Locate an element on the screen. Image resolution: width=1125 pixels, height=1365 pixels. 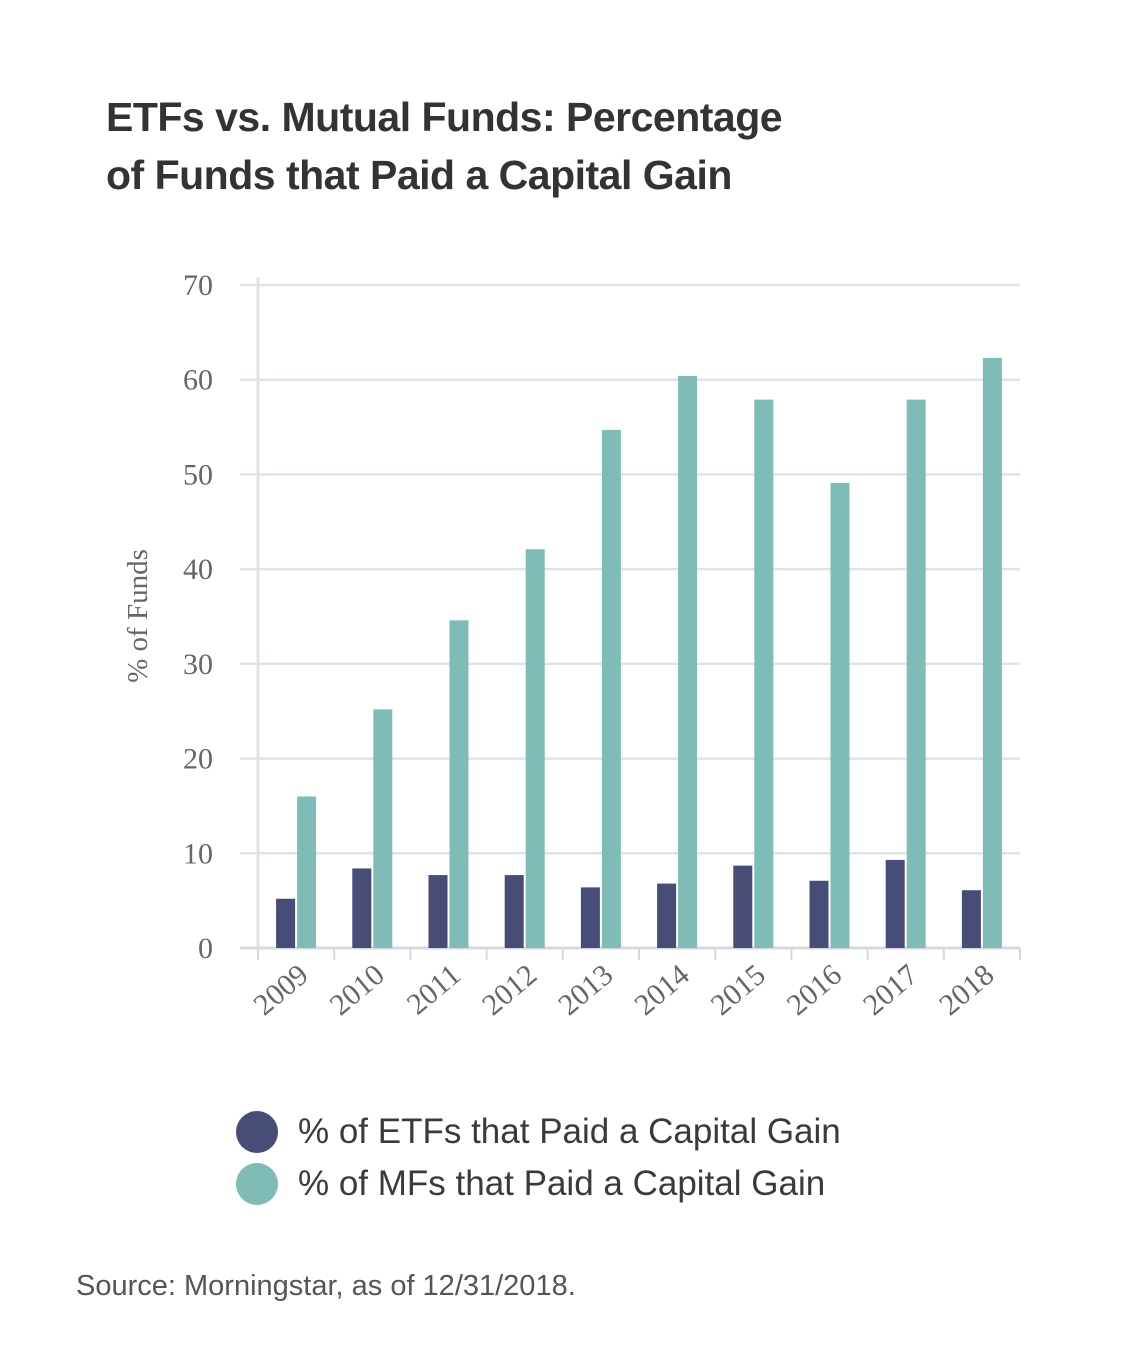
x-tick-label: 2010 is located at coordinates (357, 990).